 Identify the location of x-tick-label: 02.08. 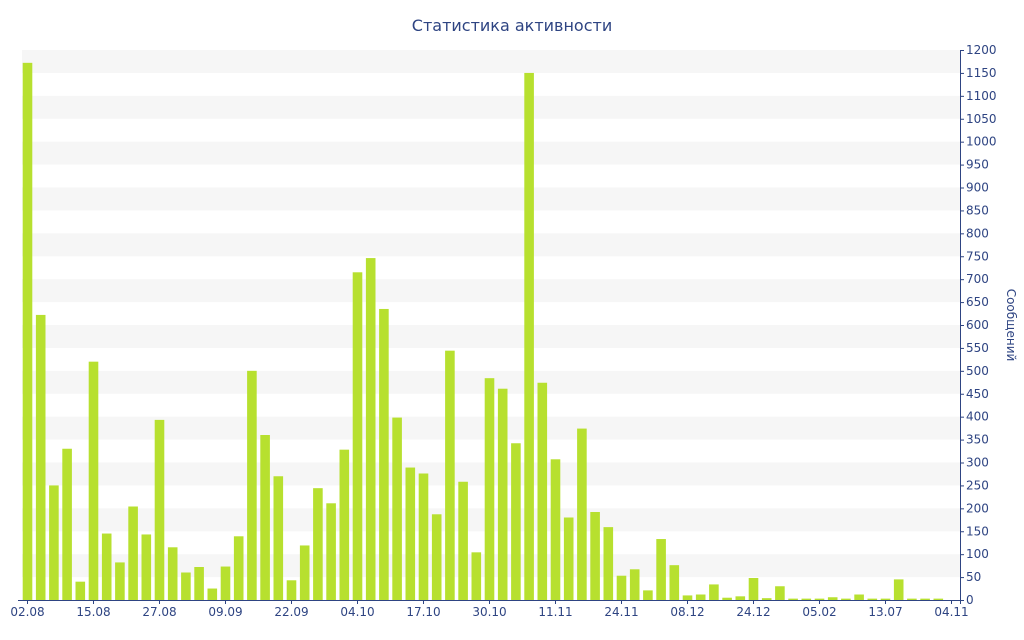
(27, 612).